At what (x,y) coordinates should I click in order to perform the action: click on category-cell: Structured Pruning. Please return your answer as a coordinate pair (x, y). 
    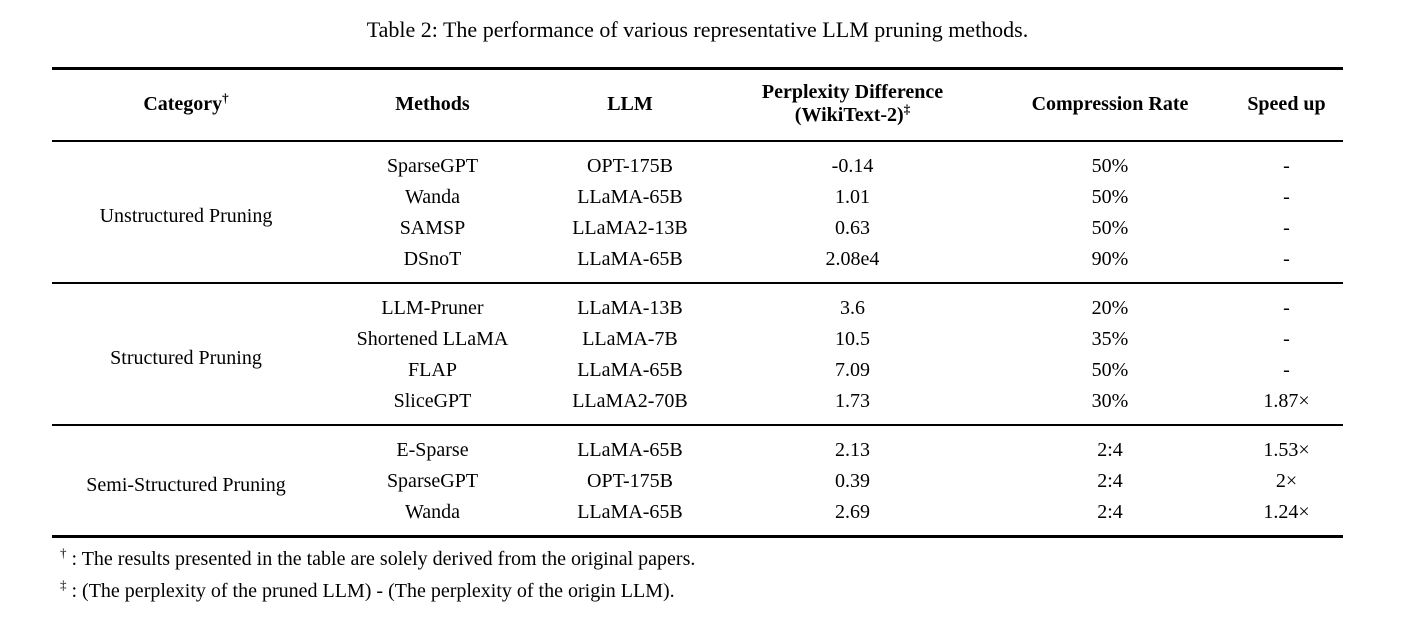
    Looking at the image, I should click on (186, 358).